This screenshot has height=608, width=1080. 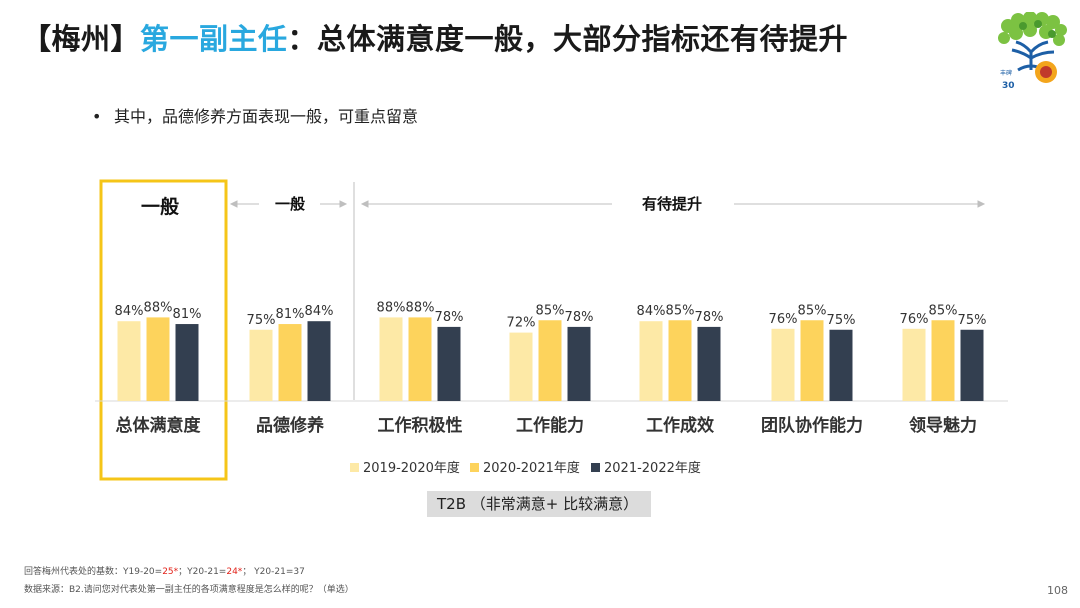 What do you see at coordinates (266, 116) in the screenshot?
I see `key-finding-text: 其中，品德修养方面表现一般，可重点留意` at bounding box center [266, 116].